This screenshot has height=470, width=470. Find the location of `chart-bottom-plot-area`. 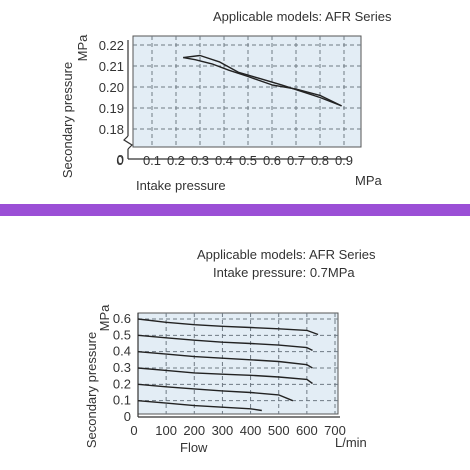

chart-bottom-plot-area is located at coordinates (238, 363).